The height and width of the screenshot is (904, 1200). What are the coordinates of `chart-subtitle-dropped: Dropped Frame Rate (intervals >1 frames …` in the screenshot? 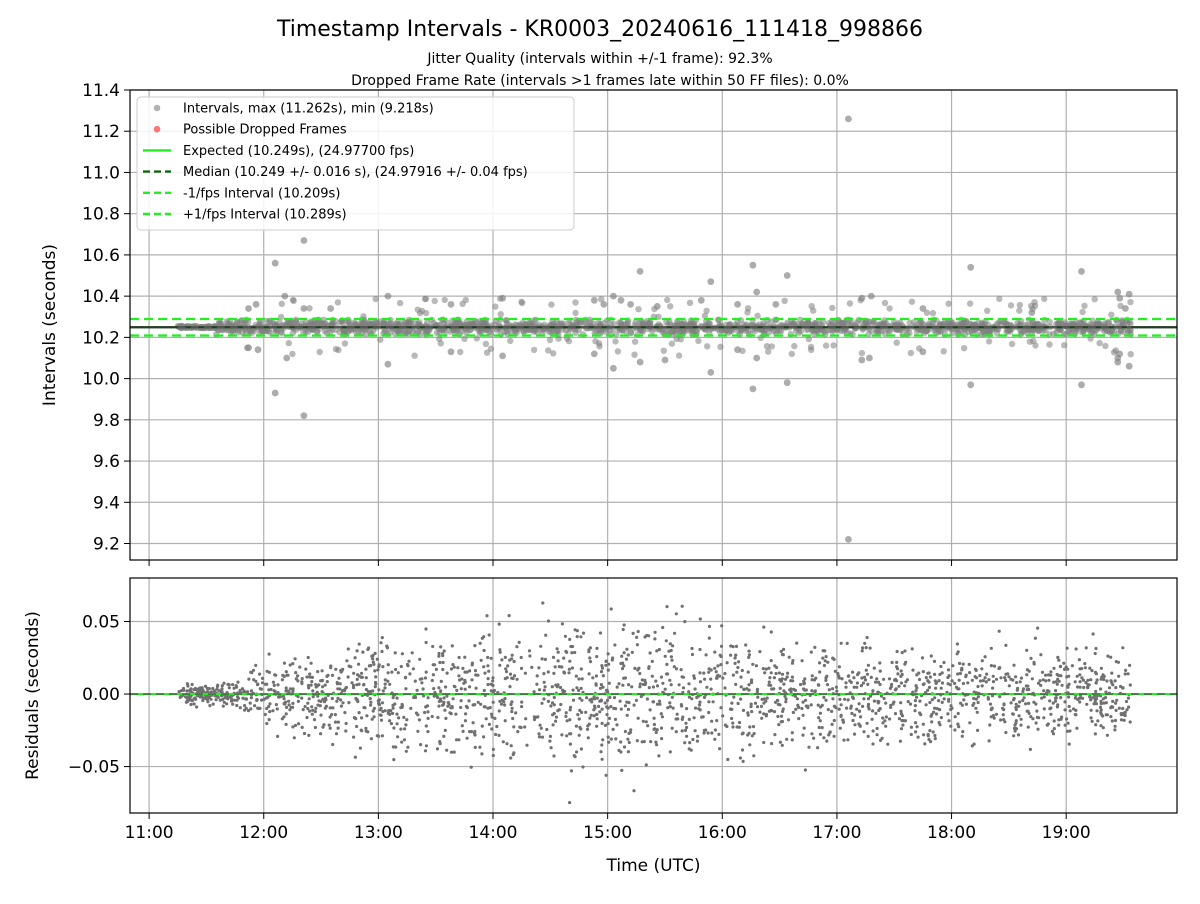 It's located at (600, 81).